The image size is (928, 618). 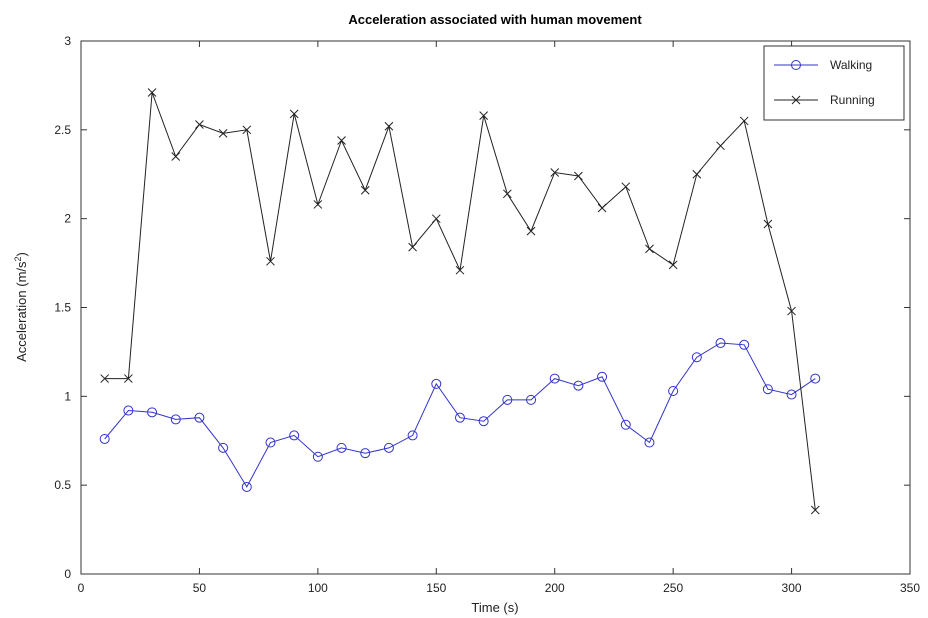 What do you see at coordinates (673, 588) in the screenshot?
I see `x-tick-label: 250` at bounding box center [673, 588].